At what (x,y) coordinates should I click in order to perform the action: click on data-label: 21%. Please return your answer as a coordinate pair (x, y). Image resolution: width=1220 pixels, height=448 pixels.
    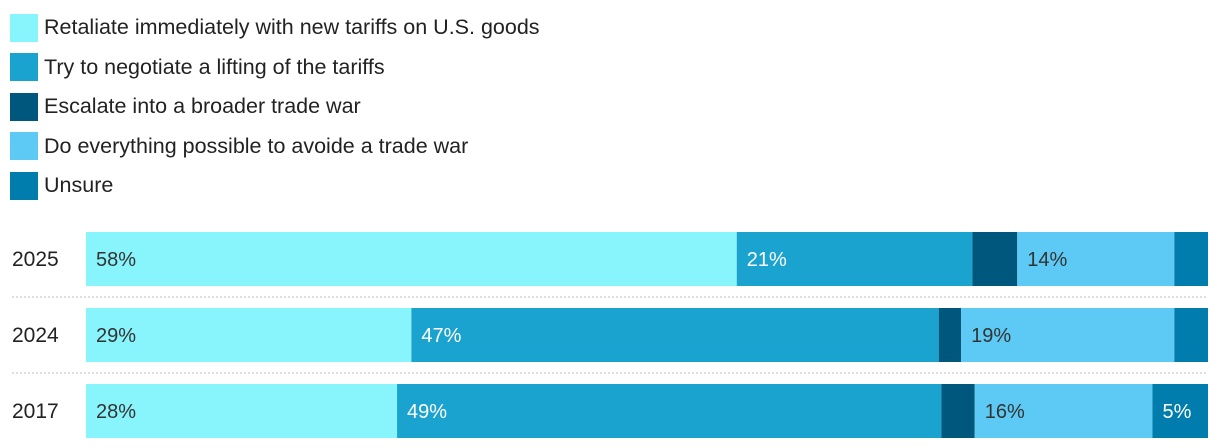
    Looking at the image, I should click on (767, 260).